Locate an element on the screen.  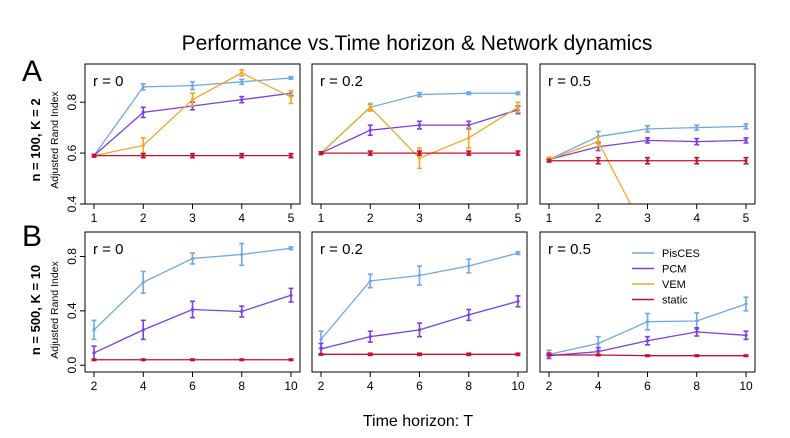
y-tick-label: 0.4 is located at coordinates (72, 203).